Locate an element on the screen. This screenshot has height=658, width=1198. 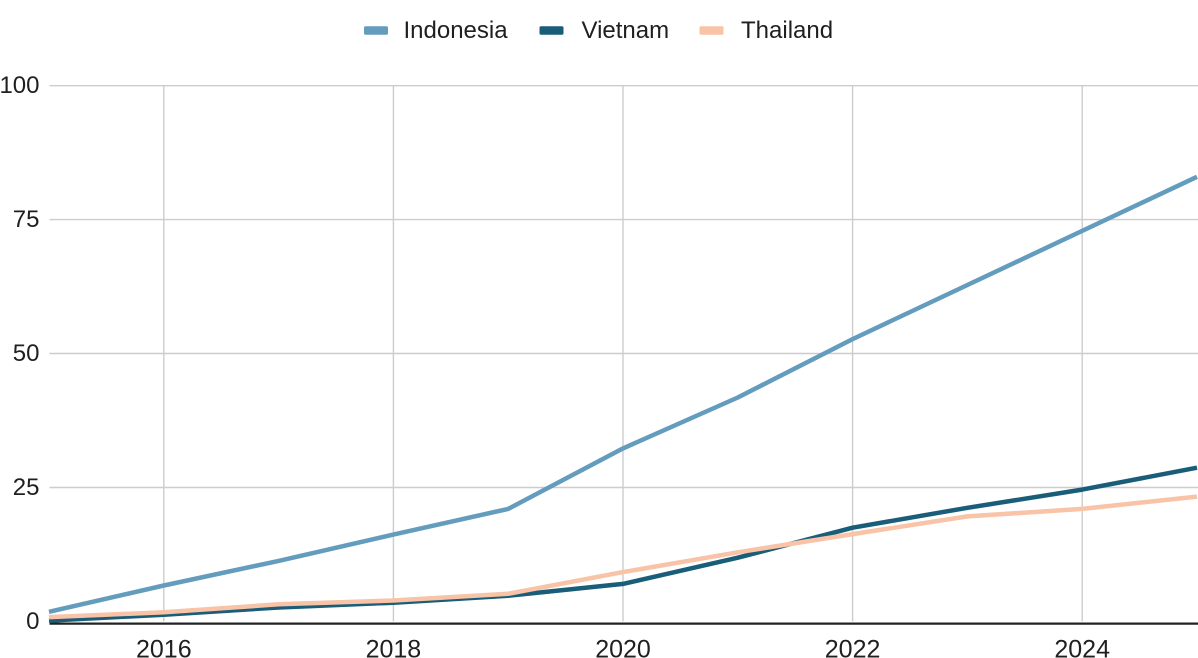
svg-text: Indonesia is located at coordinates (456, 30).